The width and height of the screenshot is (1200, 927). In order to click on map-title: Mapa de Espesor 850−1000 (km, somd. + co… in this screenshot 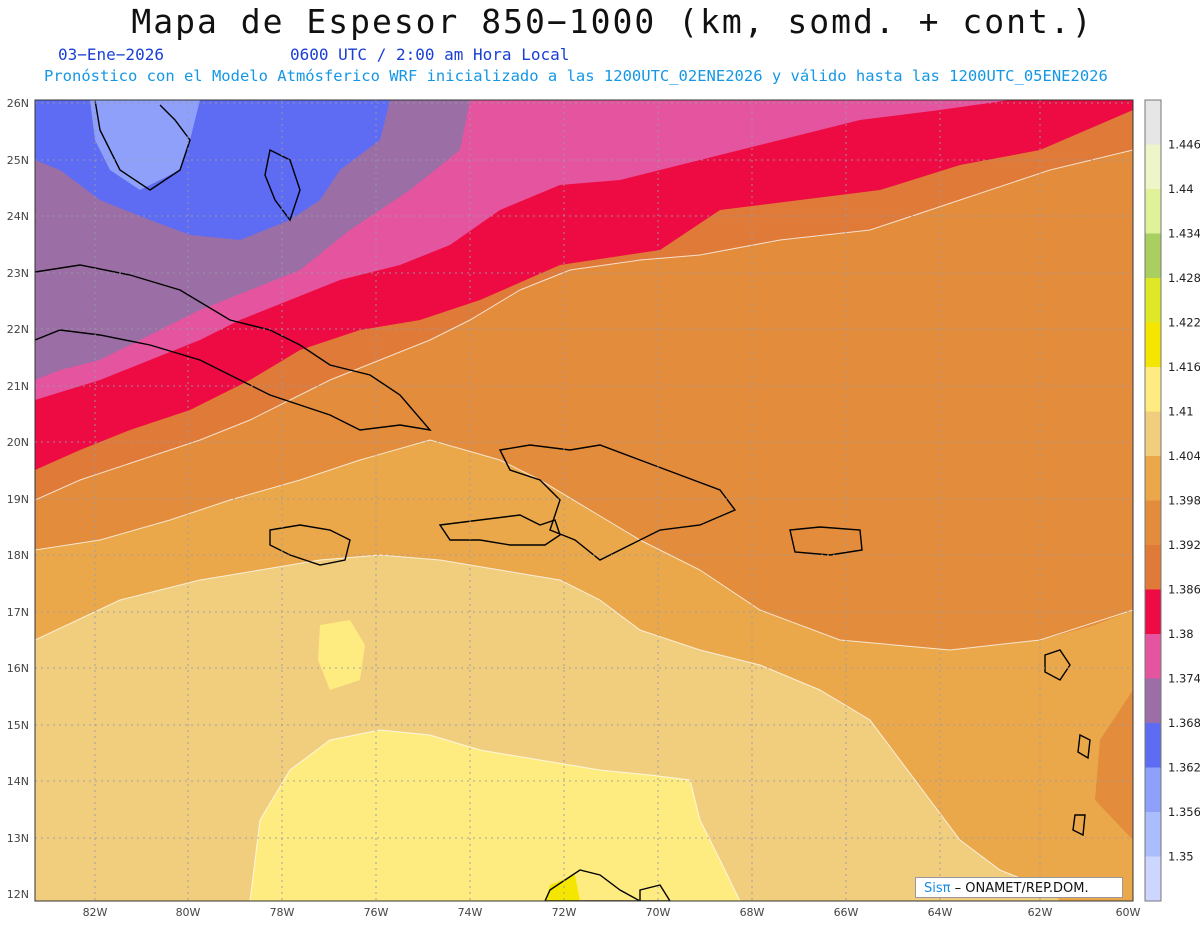, I will do `click(612, 21)`.